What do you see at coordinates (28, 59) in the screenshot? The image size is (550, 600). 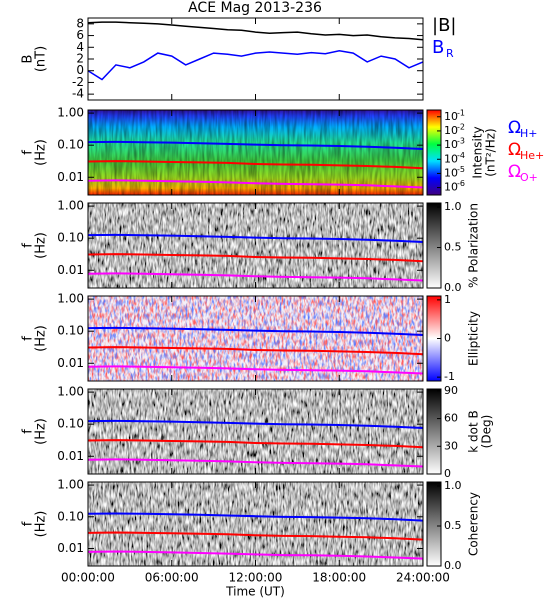 I see `y-axis-label: B` at bounding box center [28, 59].